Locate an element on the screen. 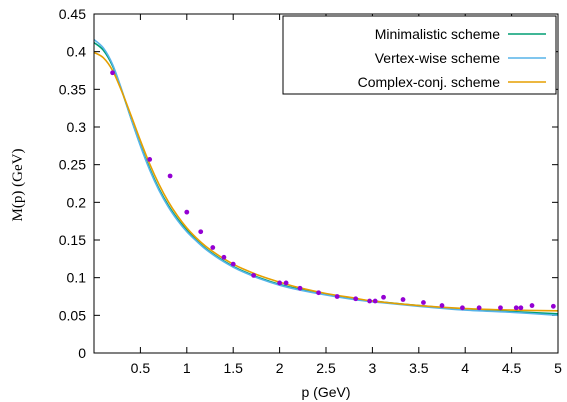  y-tick-label: 0.05 is located at coordinates (72, 315).